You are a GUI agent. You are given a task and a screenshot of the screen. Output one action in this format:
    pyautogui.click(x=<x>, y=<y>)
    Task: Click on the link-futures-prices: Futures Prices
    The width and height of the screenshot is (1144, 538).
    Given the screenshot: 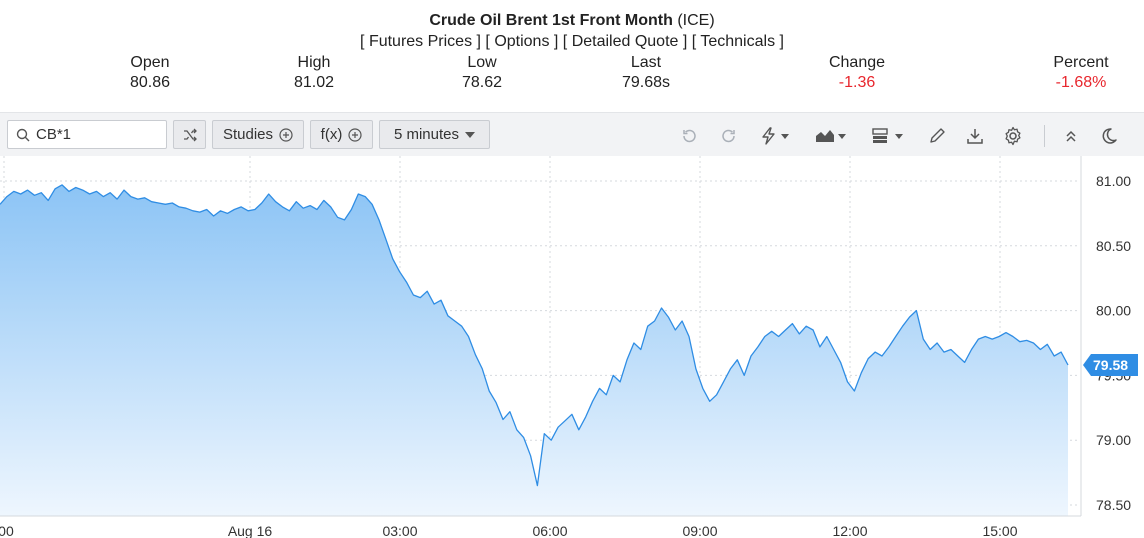 What is the action you would take?
    pyautogui.click(x=420, y=41)
    